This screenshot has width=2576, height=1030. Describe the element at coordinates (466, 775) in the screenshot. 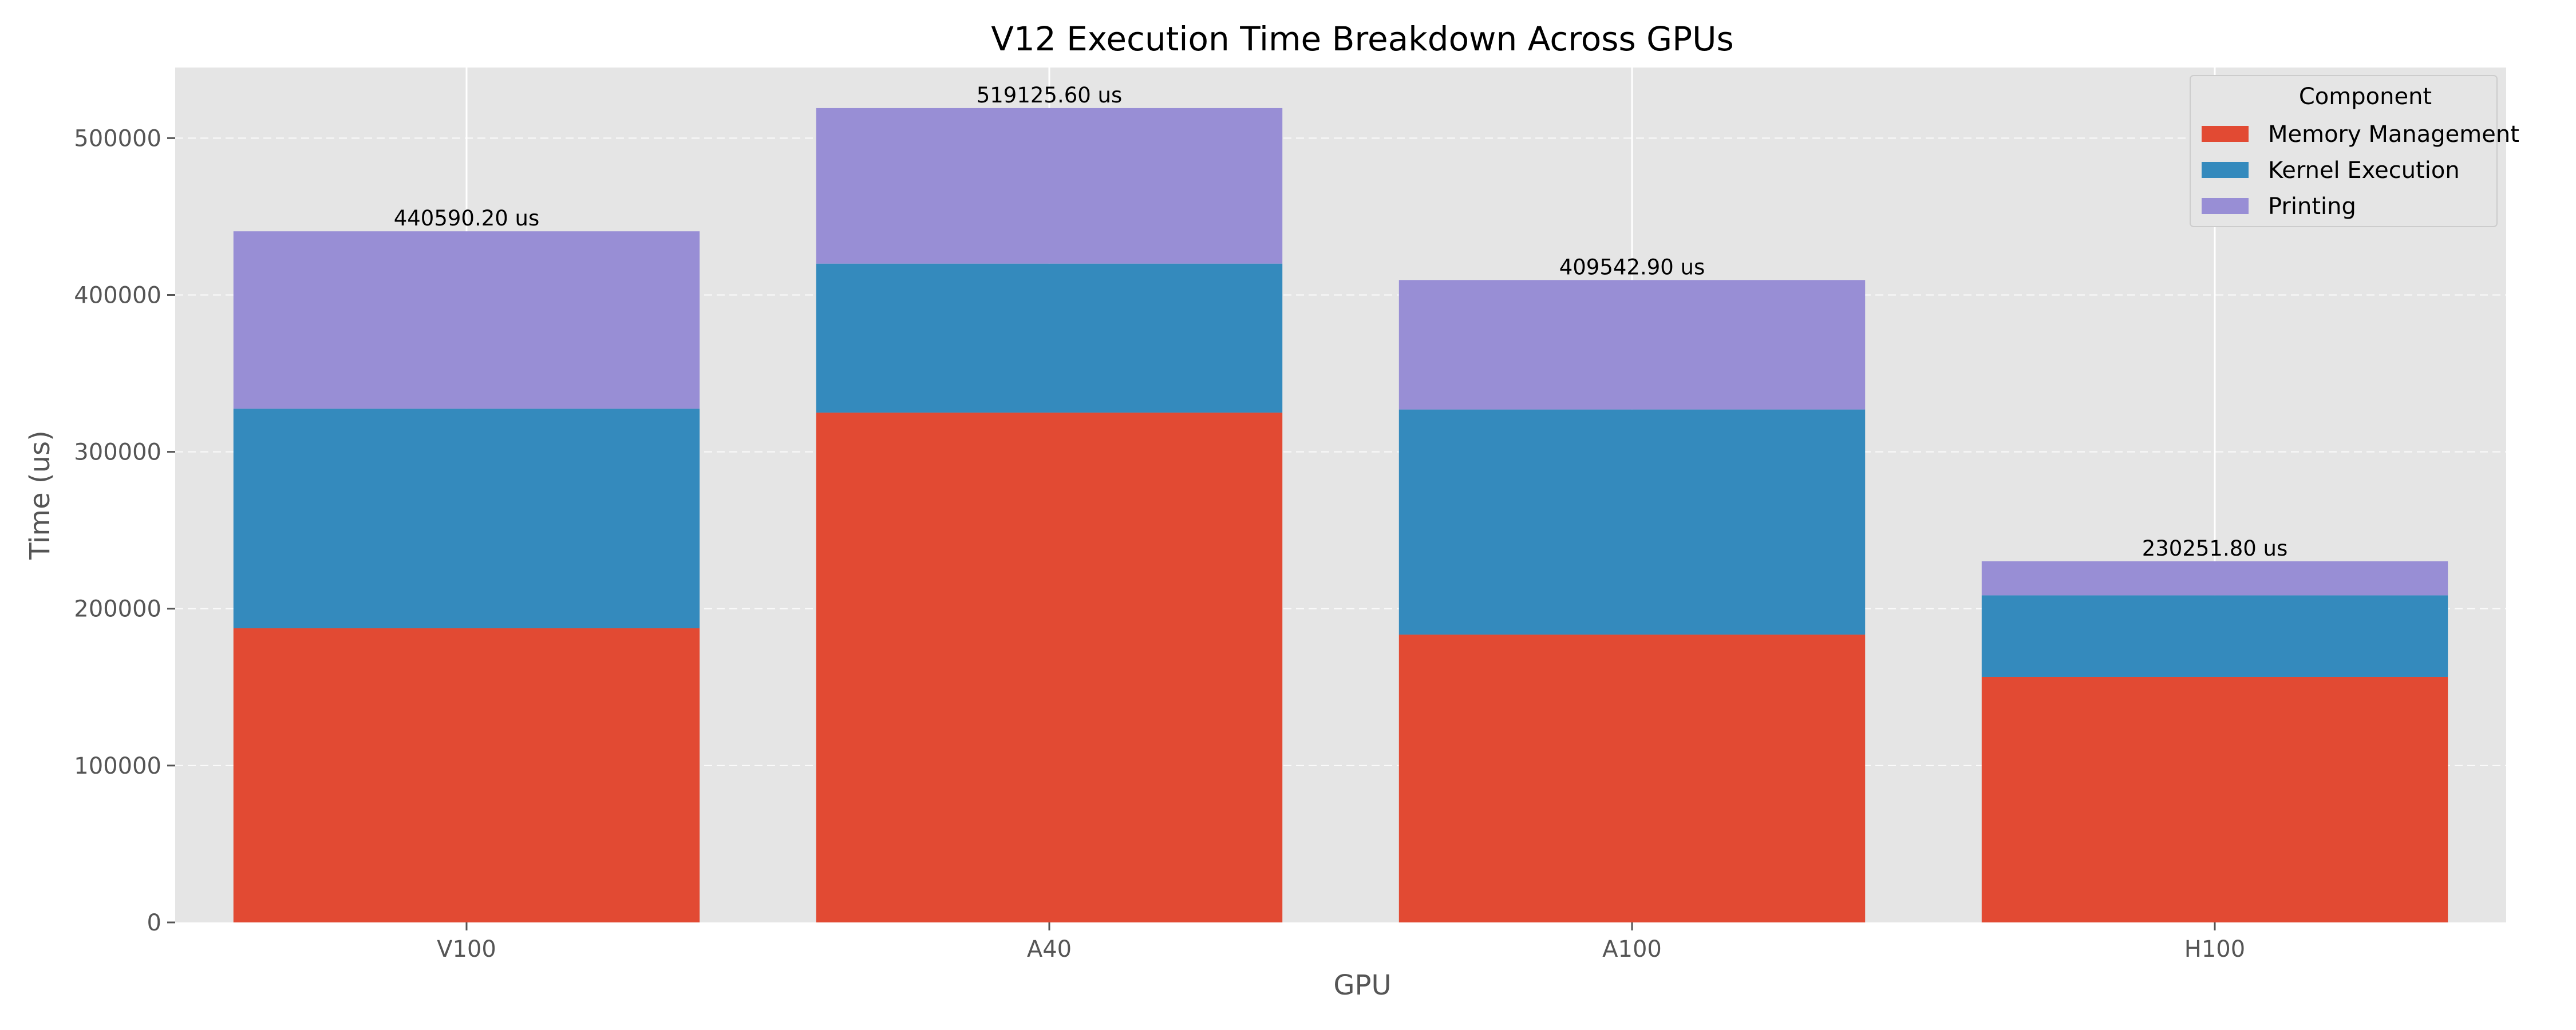

I see `bar-memory-management-v100` at that location.